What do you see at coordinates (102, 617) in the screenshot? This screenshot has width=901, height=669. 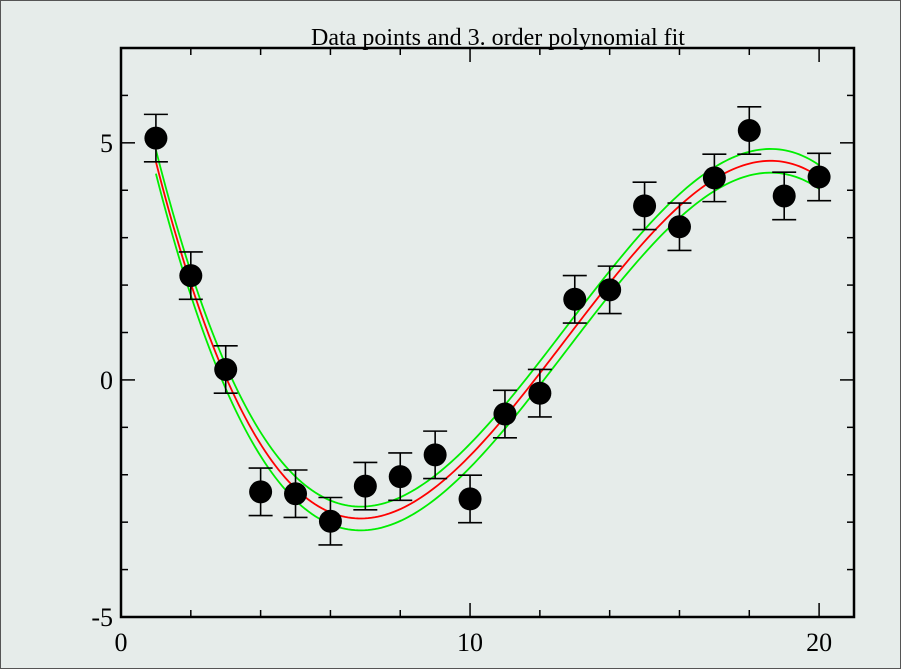 I see `y-tick-label: -5` at bounding box center [102, 617].